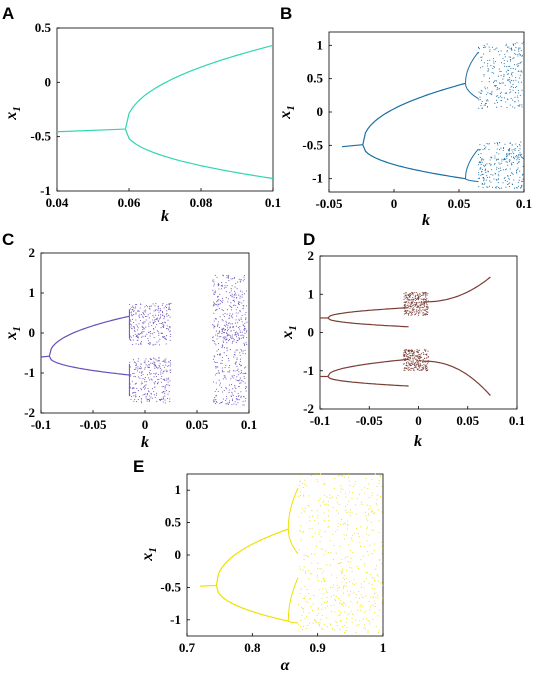 The height and width of the screenshot is (675, 533). What do you see at coordinates (273, 568) in the screenshot?
I see `axis-ticks-e: 0.7 0.8 0.9 110.50-0.5-1` at bounding box center [273, 568].